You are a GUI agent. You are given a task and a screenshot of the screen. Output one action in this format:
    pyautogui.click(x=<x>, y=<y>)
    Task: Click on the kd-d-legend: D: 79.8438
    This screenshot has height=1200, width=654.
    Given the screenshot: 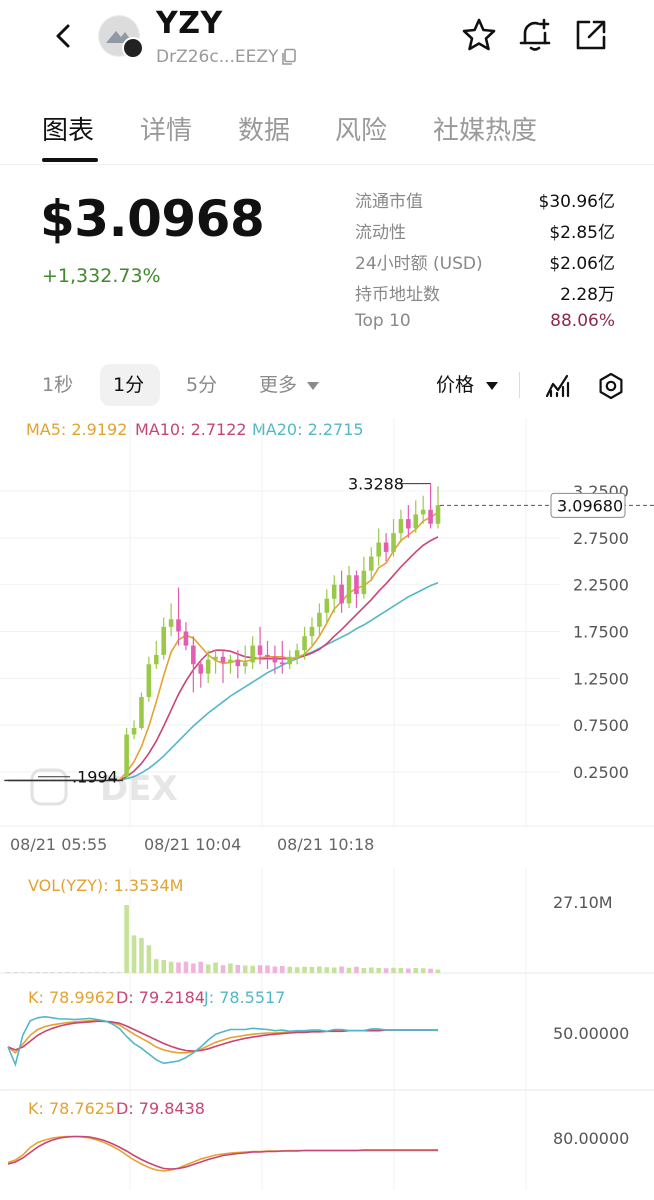 What is the action you would take?
    pyautogui.click(x=160, y=1108)
    